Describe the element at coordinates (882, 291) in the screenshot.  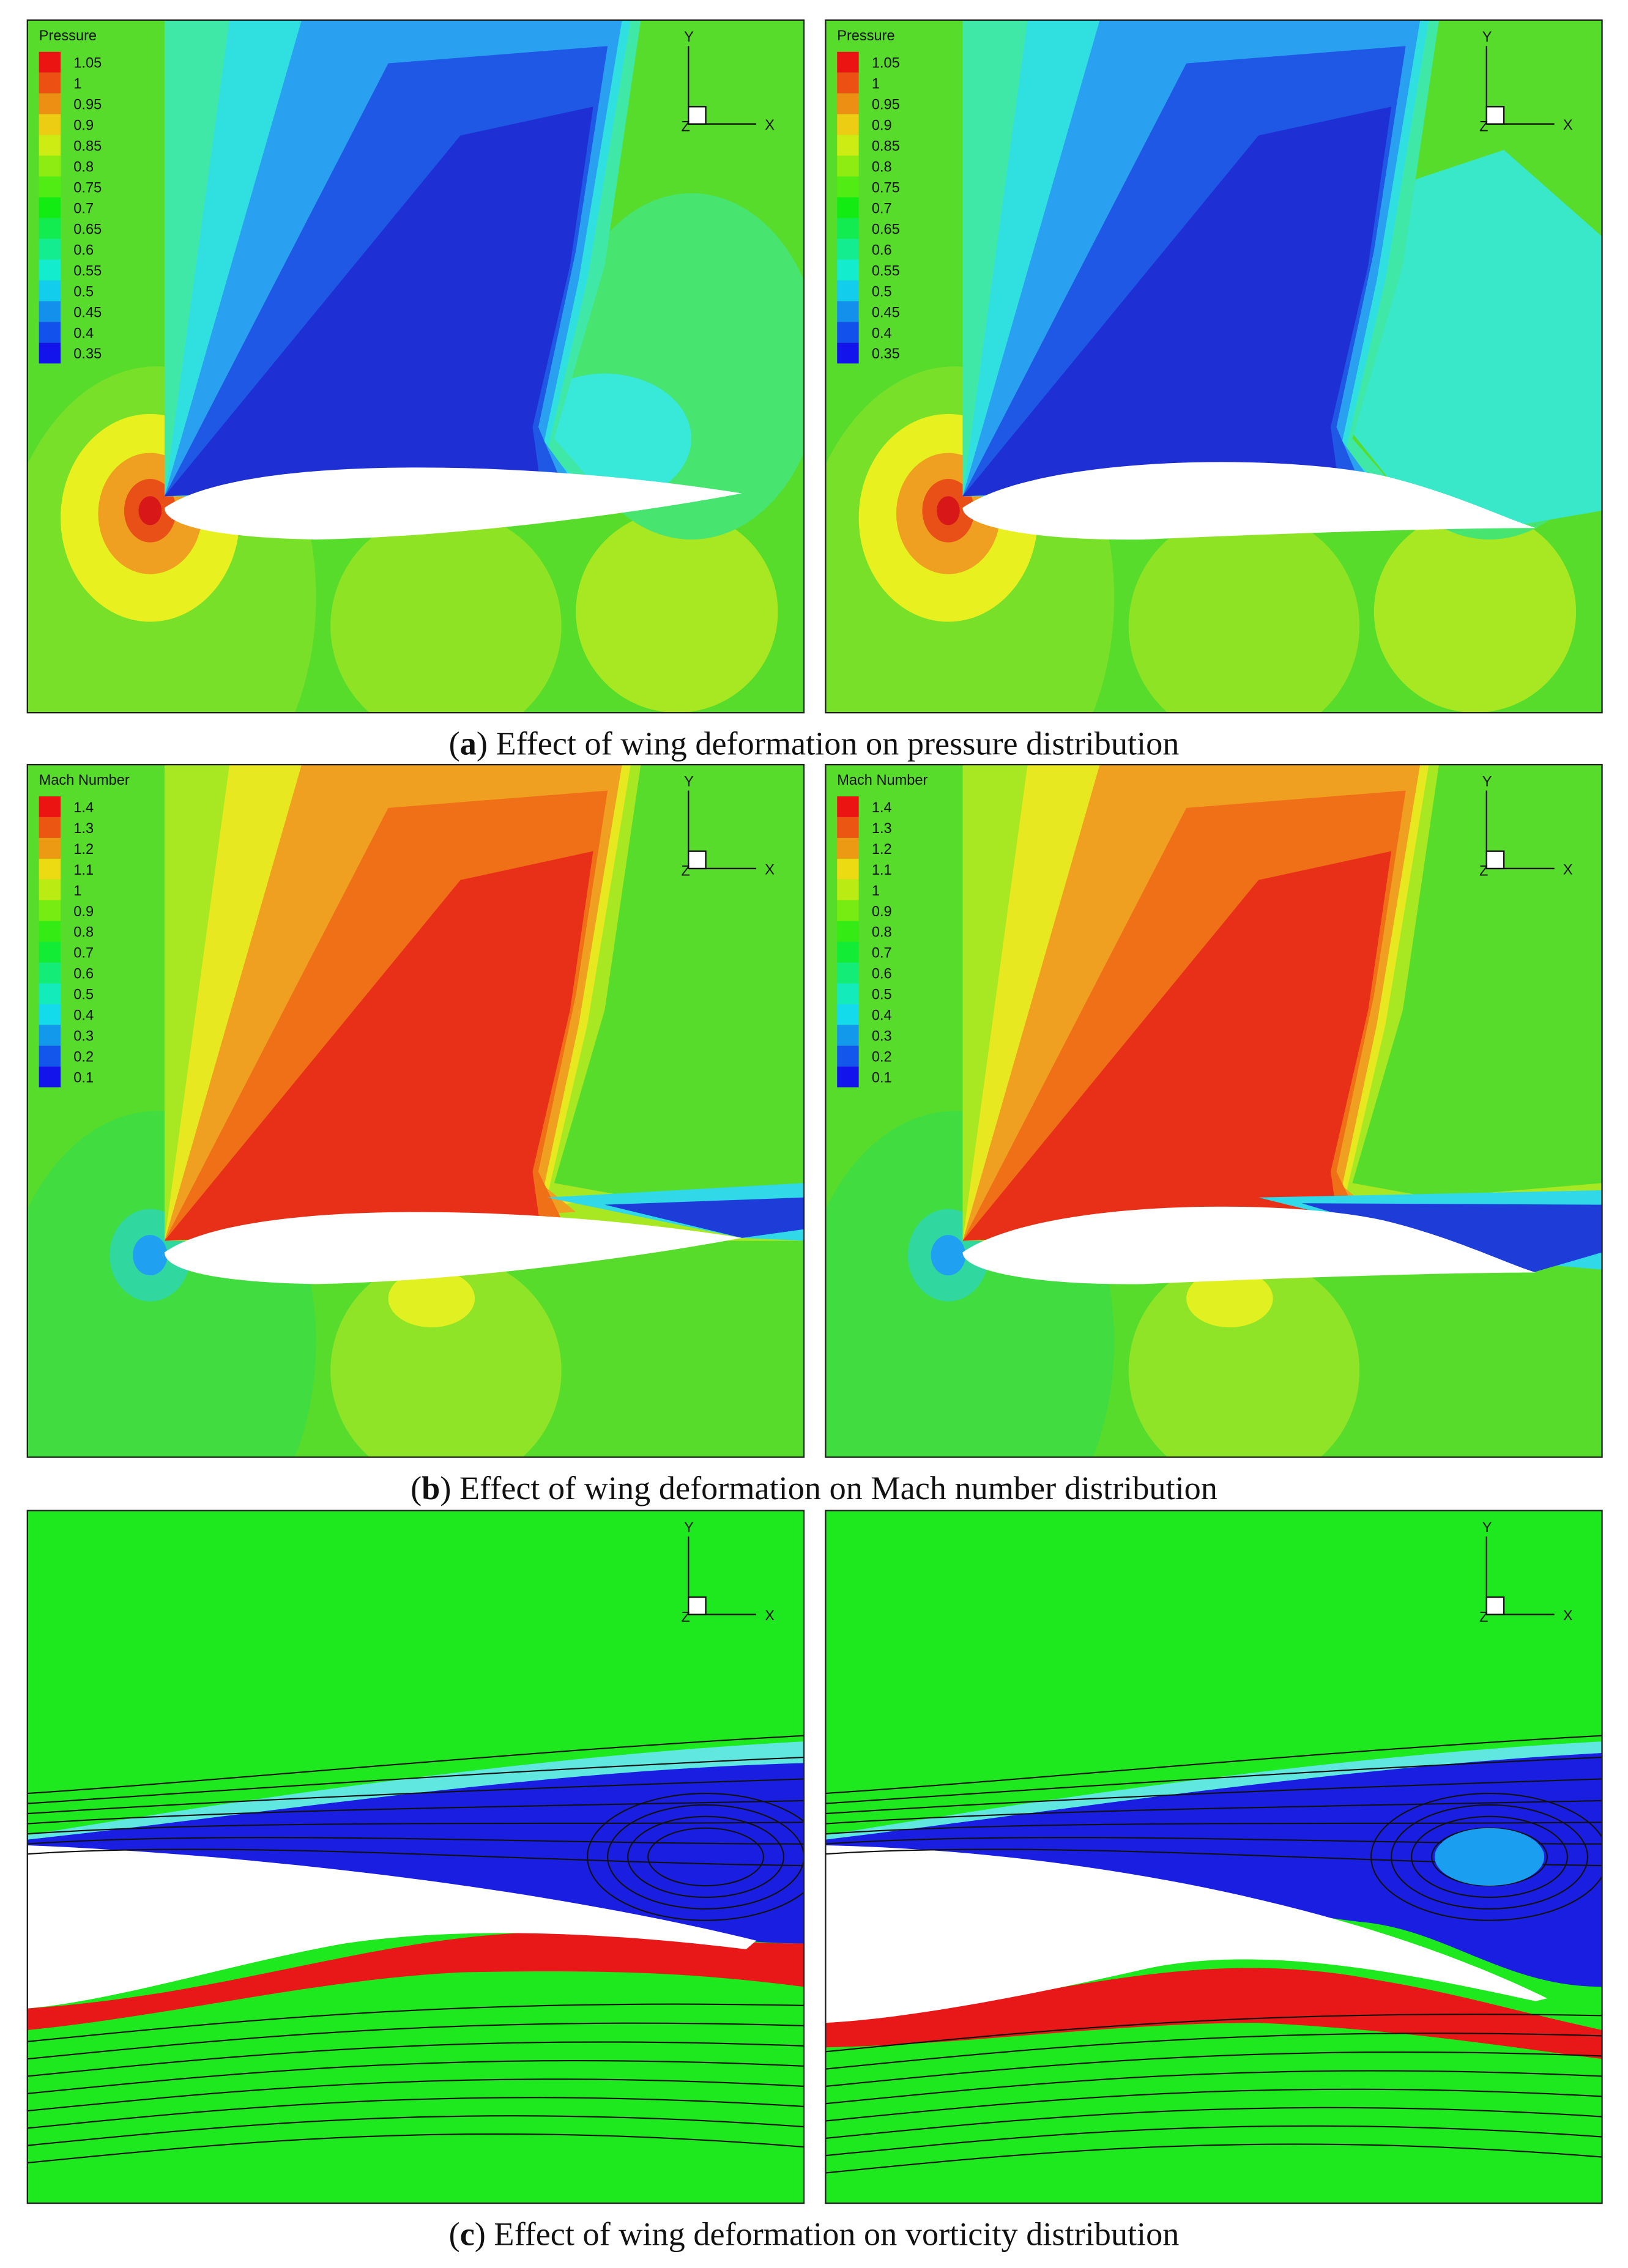
I see `legend-label: 0.5` at that location.